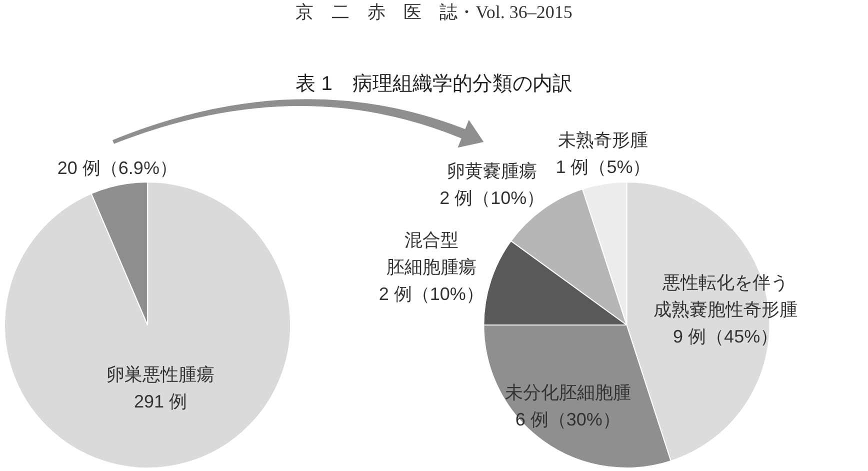 This screenshot has width=868, height=471. Describe the element at coordinates (603, 140) in the screenshot. I see `slice-label: 未熟奇形腫` at that location.